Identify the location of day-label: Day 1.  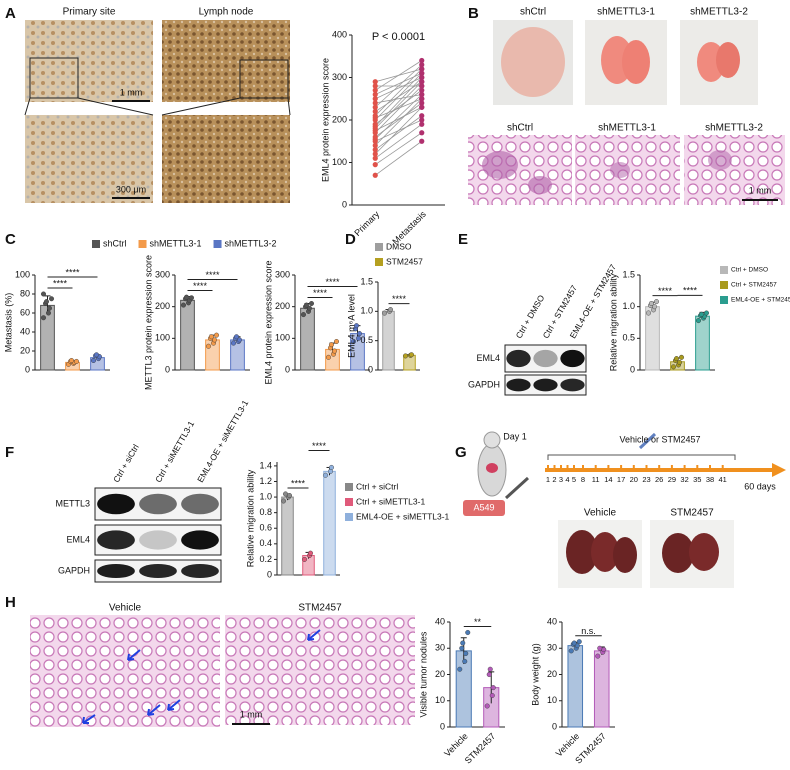
(515, 436).